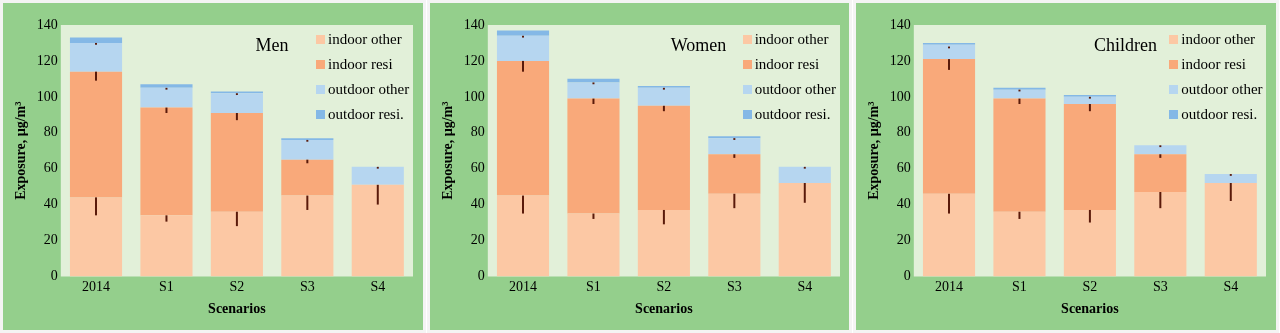 This screenshot has width=1280, height=333. Describe the element at coordinates (272, 45) in the screenshot. I see `text: Men` at that location.